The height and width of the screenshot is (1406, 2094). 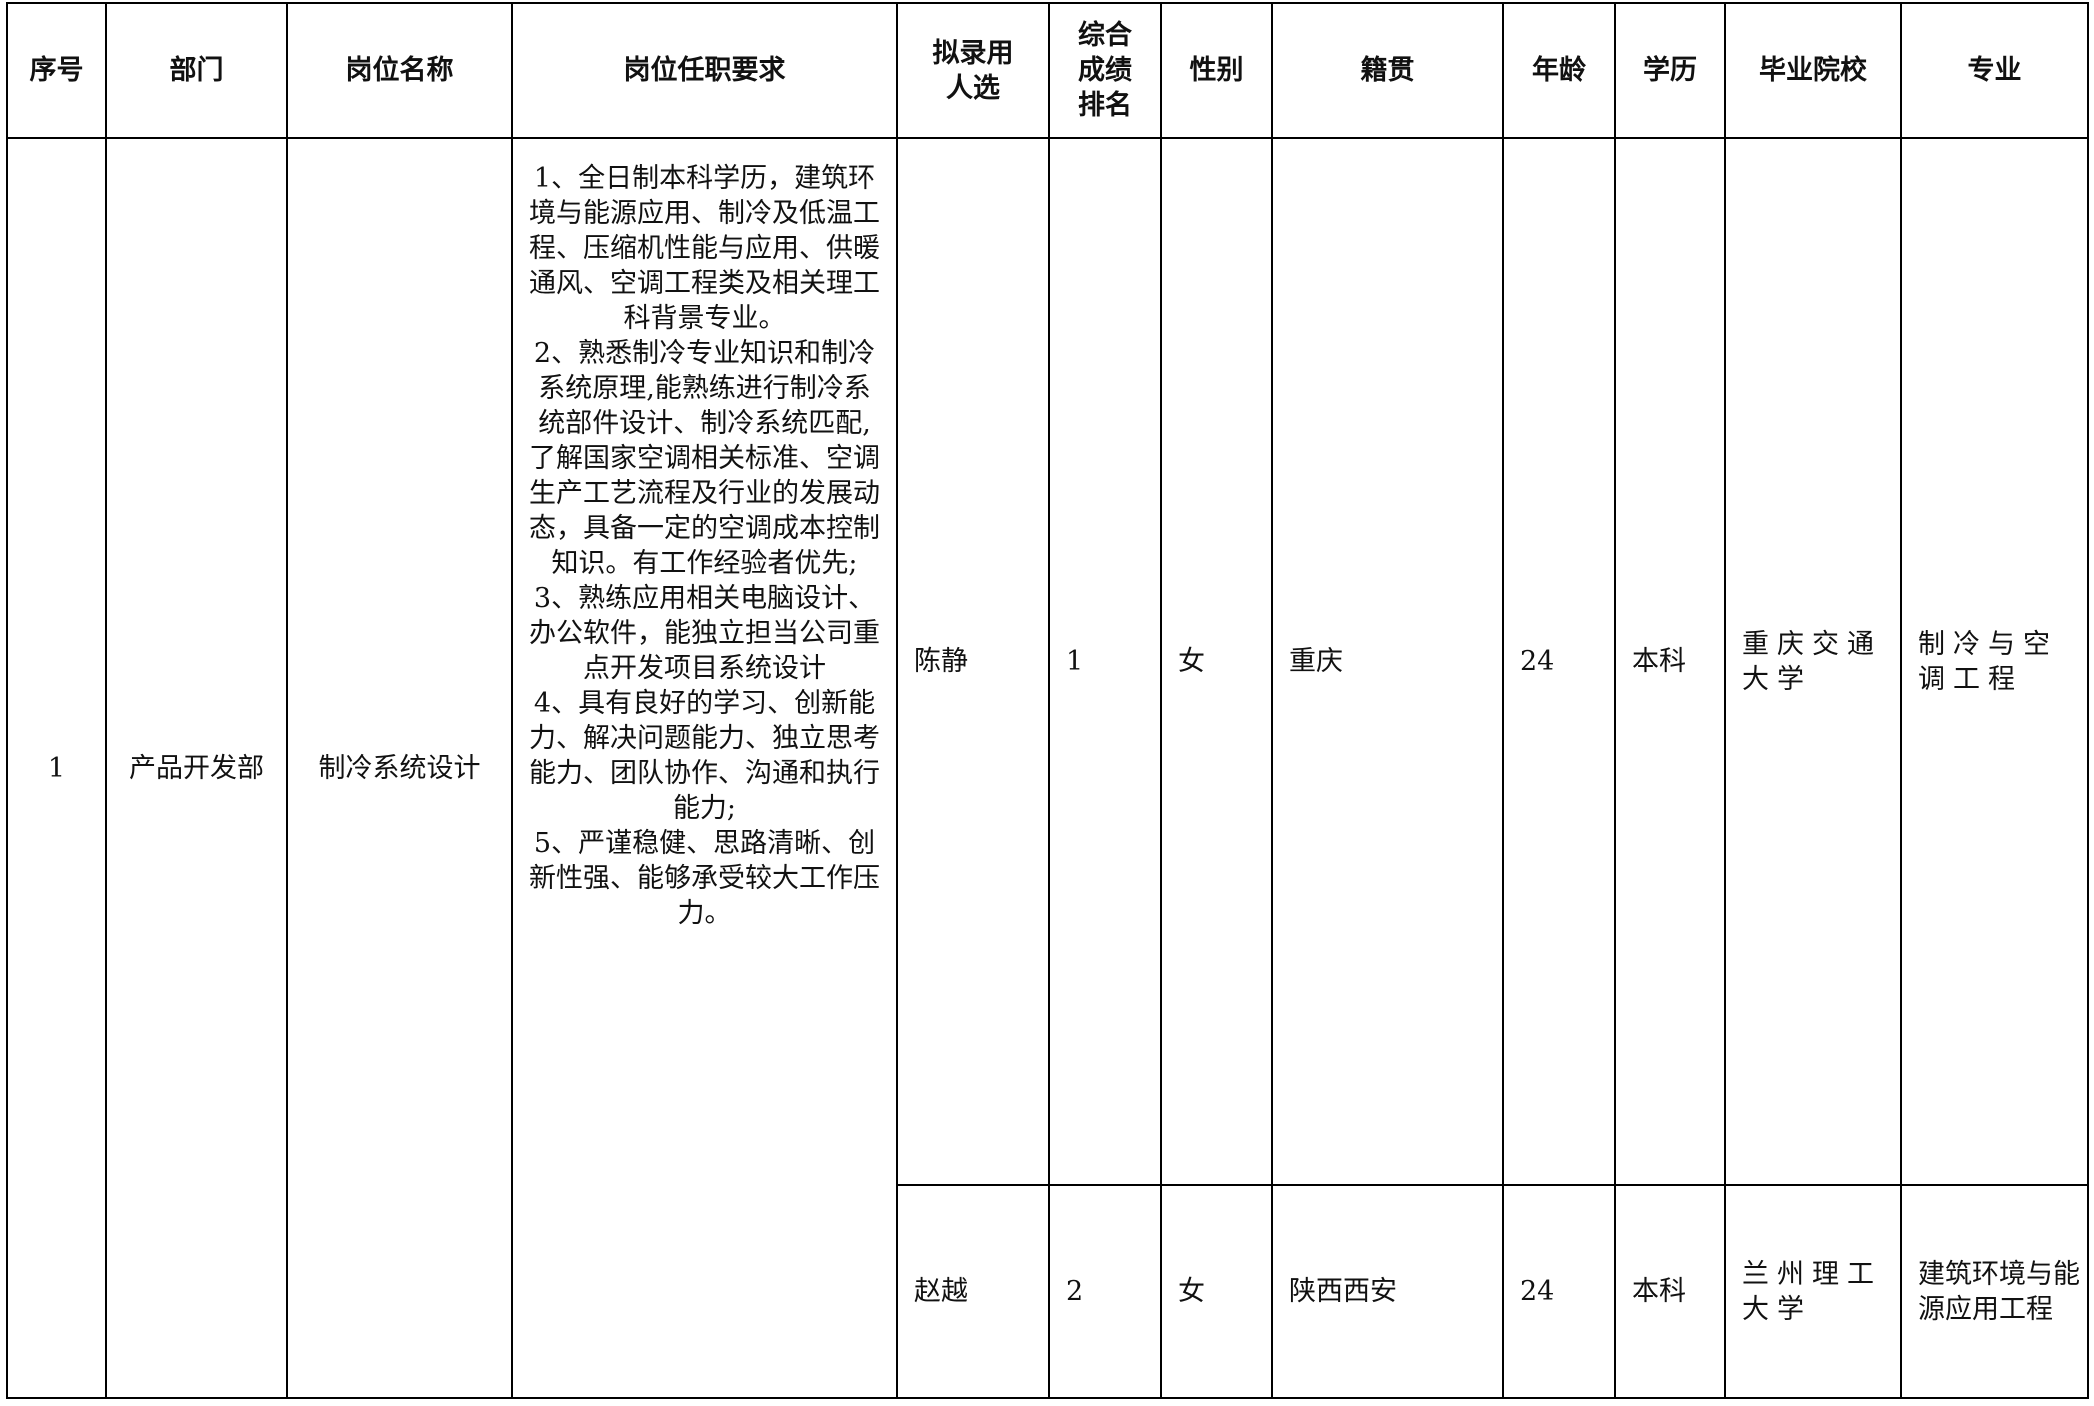 What do you see at coordinates (56, 768) in the screenshot?
I see `cell-index: 1` at bounding box center [56, 768].